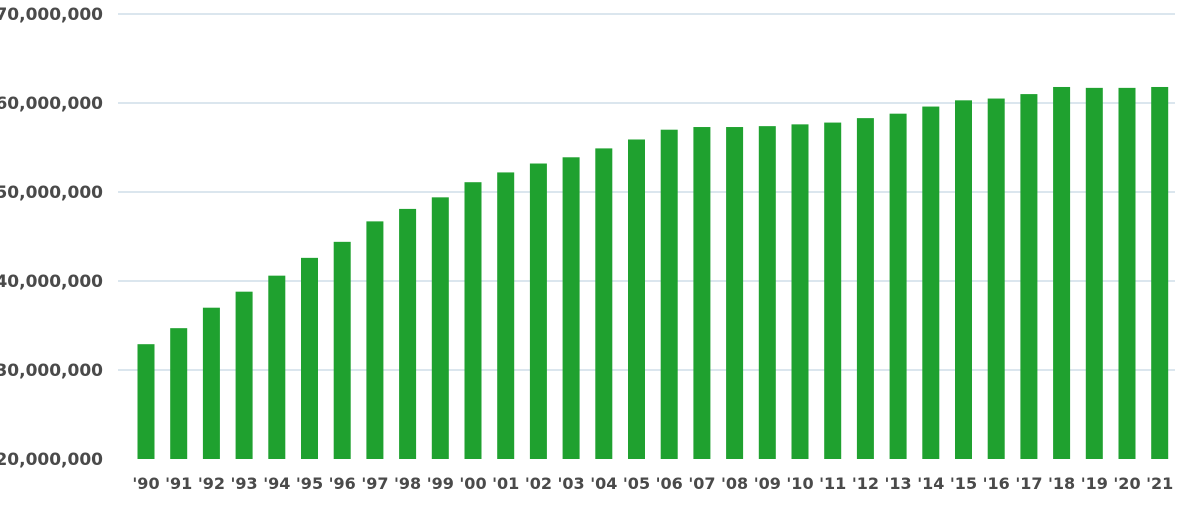 Image resolution: width=1200 pixels, height=517 pixels. What do you see at coordinates (51, 104) in the screenshot?
I see `y-tick-label: 60,000,000` at bounding box center [51, 104].